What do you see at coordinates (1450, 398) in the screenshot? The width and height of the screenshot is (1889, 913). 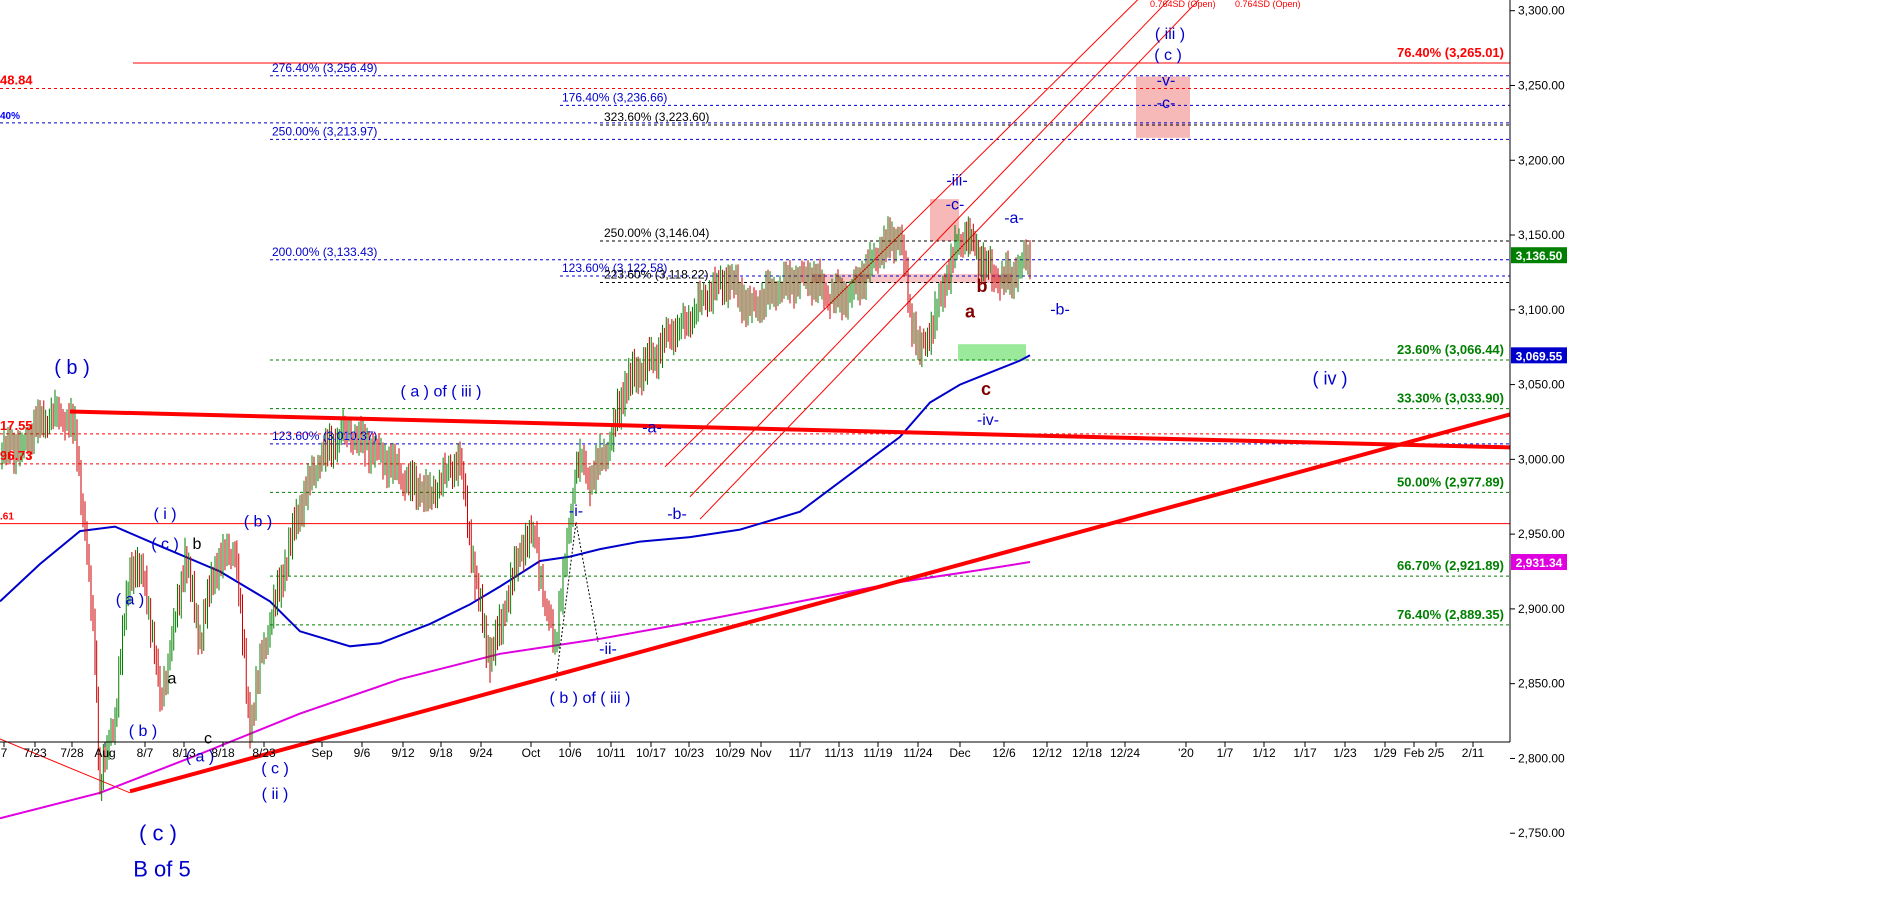 I see `fib-label-right: 33.30% (3,033.90)` at bounding box center [1450, 398].